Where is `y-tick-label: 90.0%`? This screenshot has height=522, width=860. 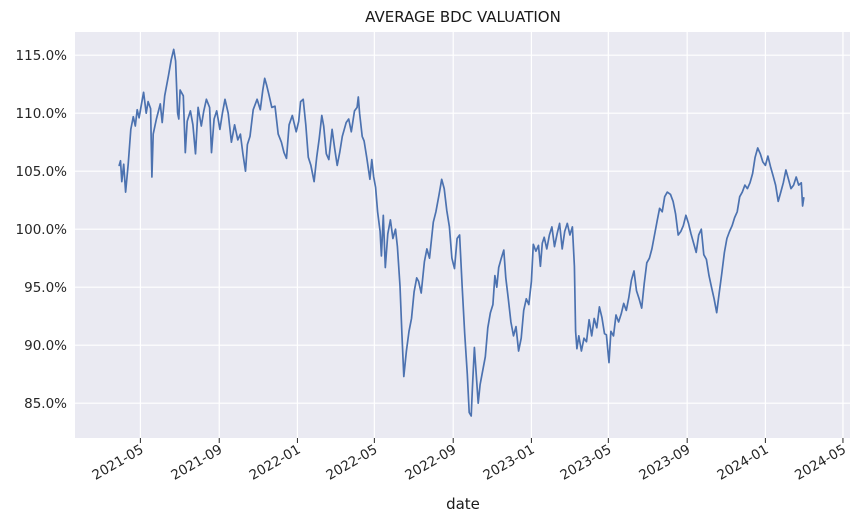
y-tick-label: 90.0% is located at coordinates (45, 346).